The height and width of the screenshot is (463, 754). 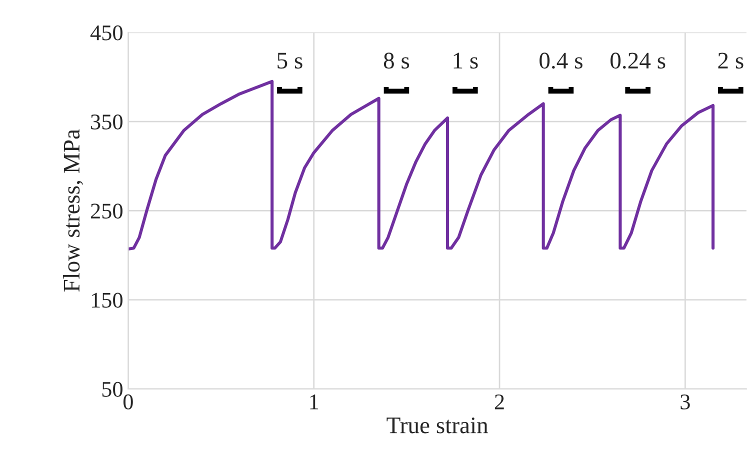 What do you see at coordinates (638, 60) in the screenshot?
I see `annotation: 0.24 s` at bounding box center [638, 60].